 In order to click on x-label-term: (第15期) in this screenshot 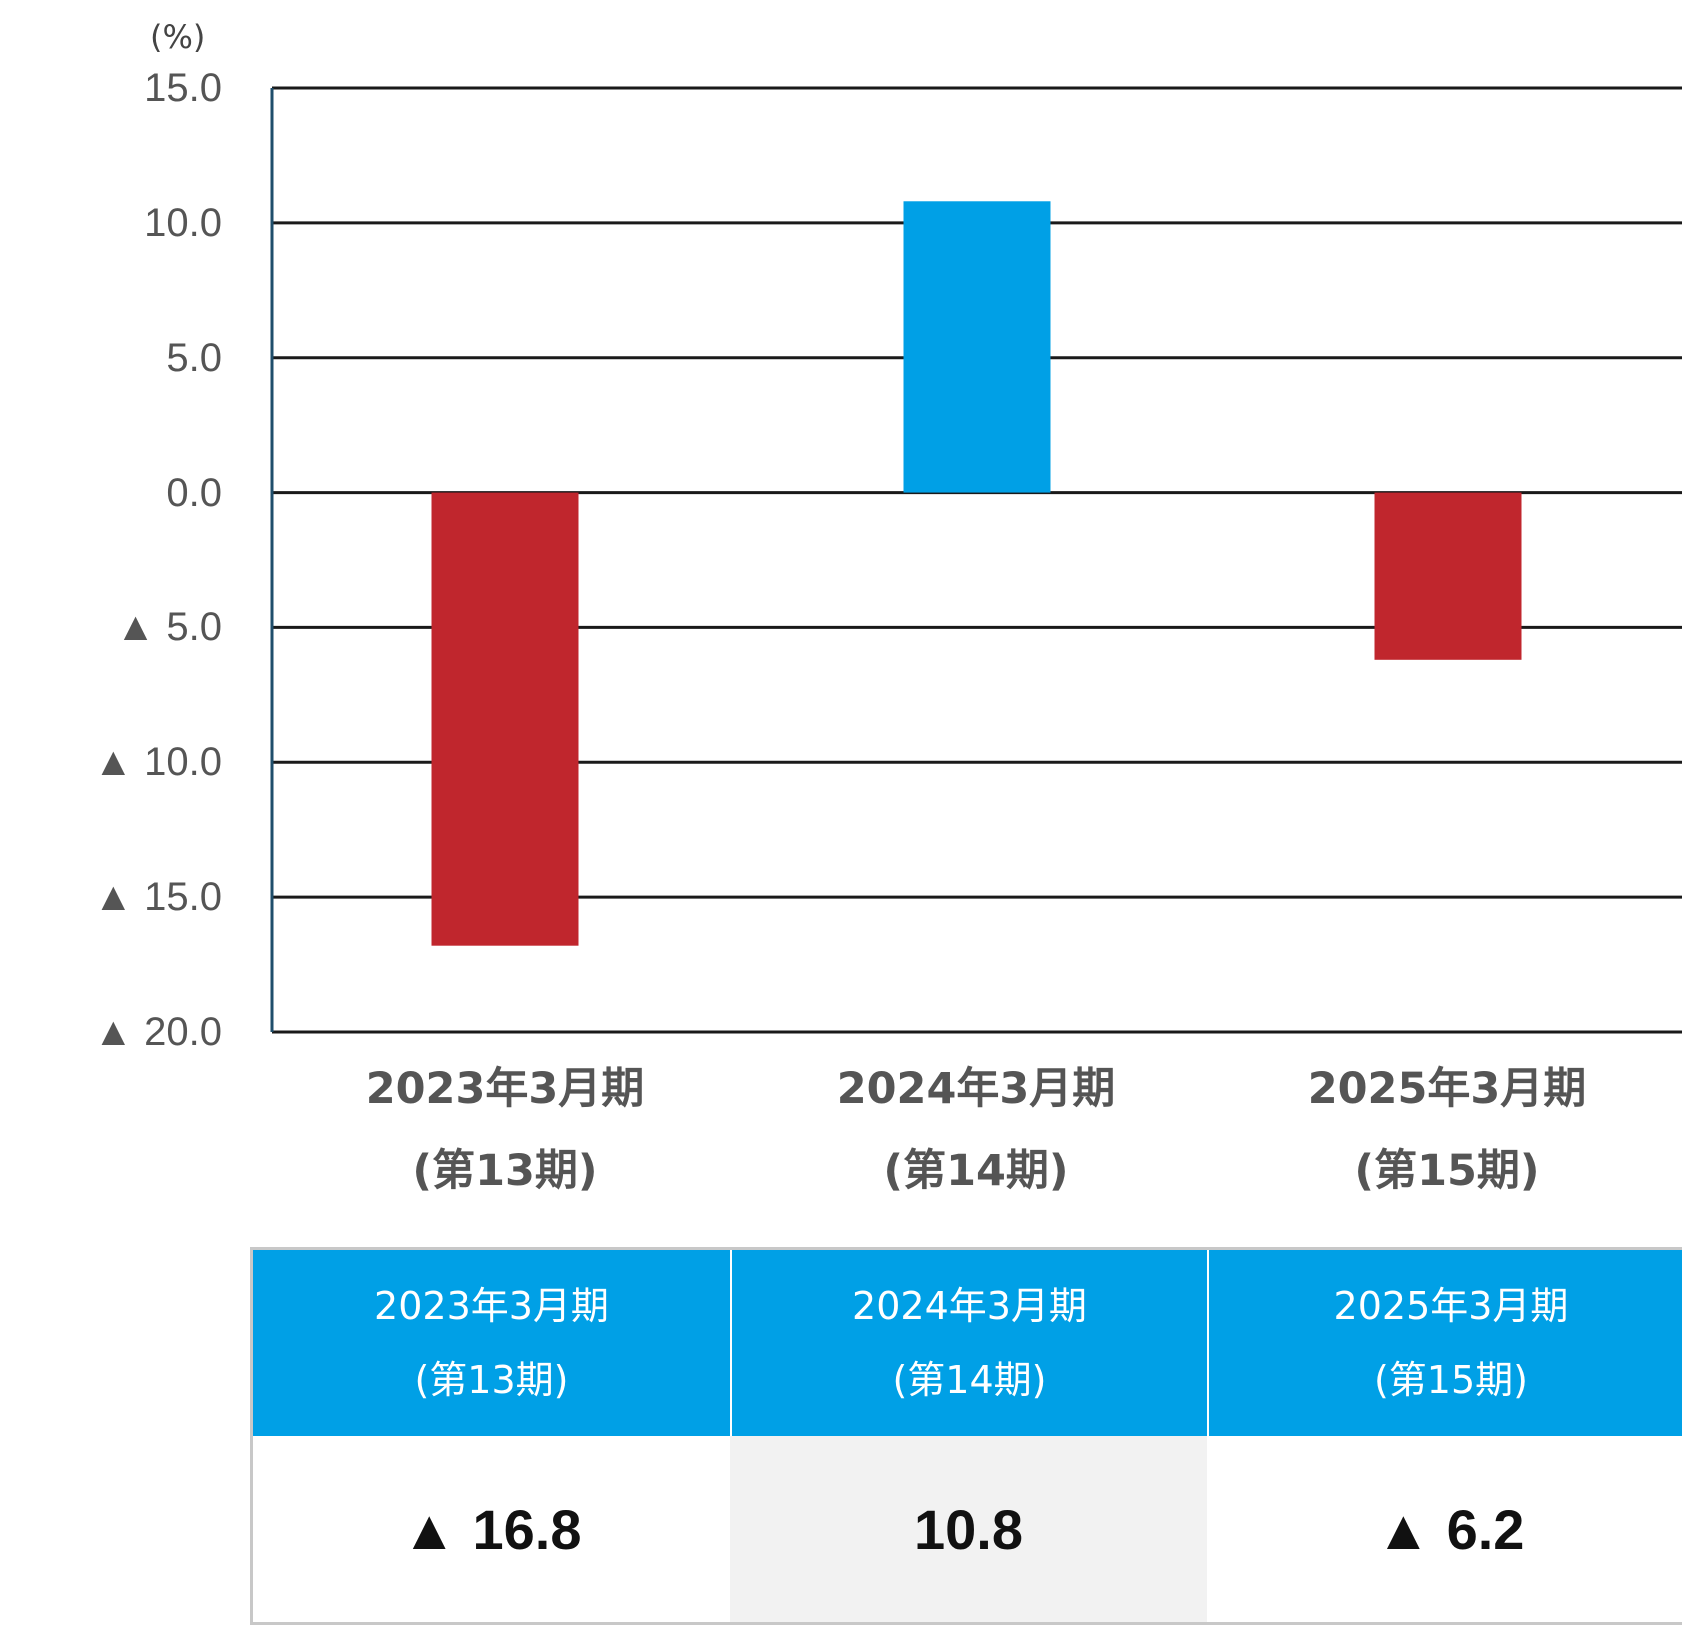, I will do `click(1447, 1171)`.